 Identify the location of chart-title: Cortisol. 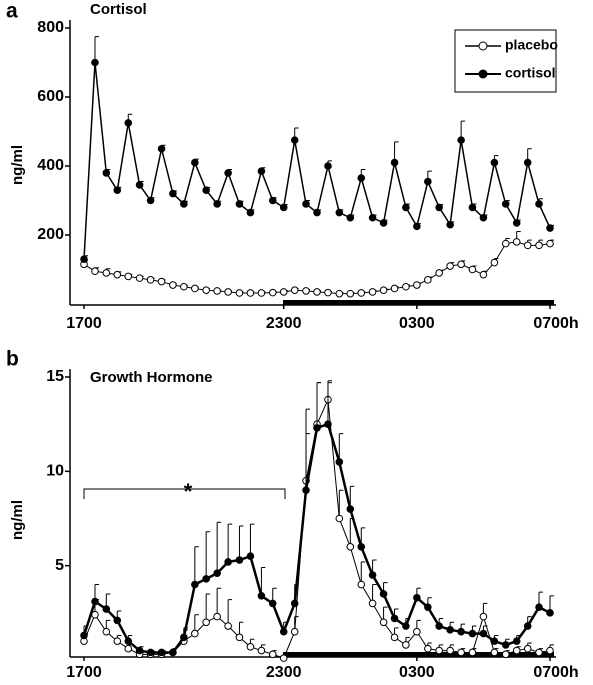
(118, 9).